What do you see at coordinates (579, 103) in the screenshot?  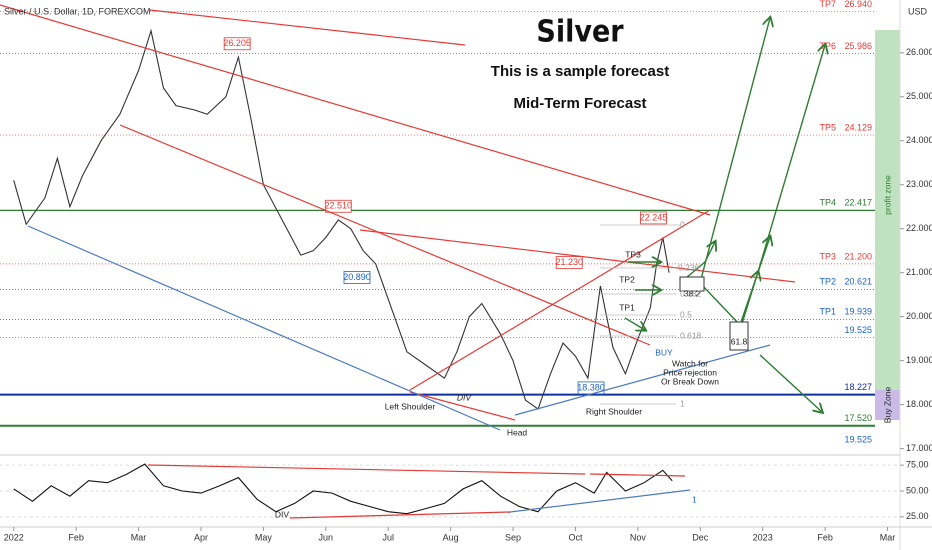 I see `subtitle: Mid-Term Forecast` at bounding box center [579, 103].